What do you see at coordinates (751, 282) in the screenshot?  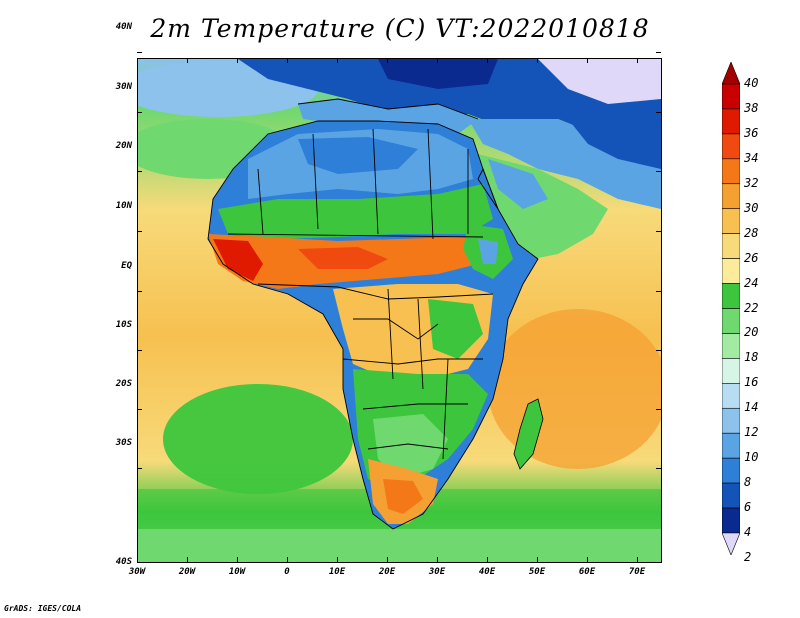 I see `colorbar-label: 24` at bounding box center [751, 282].